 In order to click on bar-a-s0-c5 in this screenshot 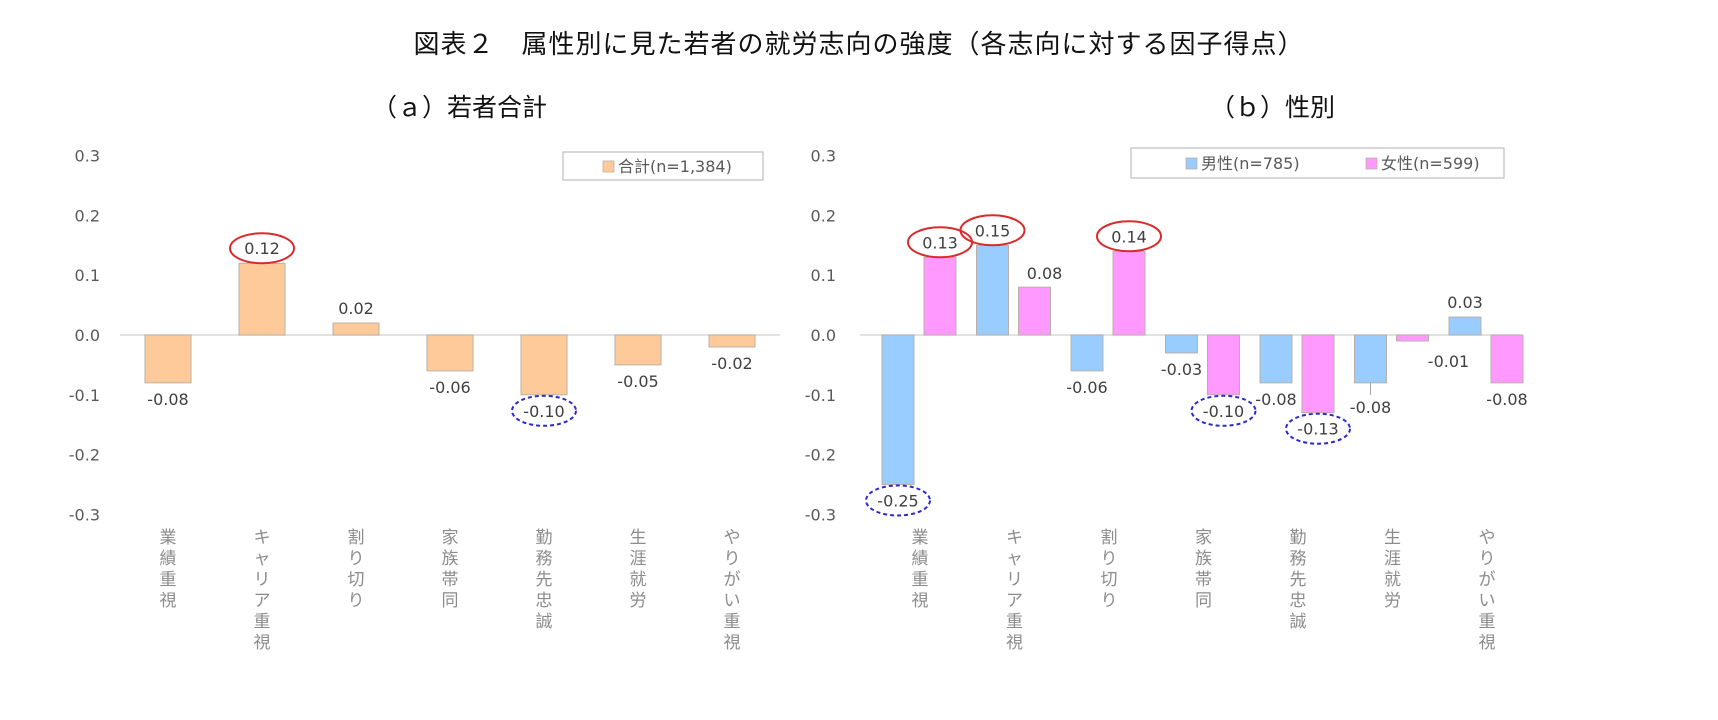, I will do `click(638, 350)`.